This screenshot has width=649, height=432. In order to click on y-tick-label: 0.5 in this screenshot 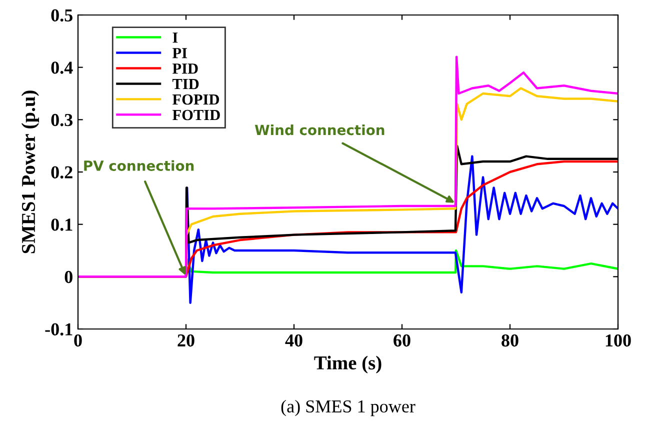, I will do `click(61, 15)`.